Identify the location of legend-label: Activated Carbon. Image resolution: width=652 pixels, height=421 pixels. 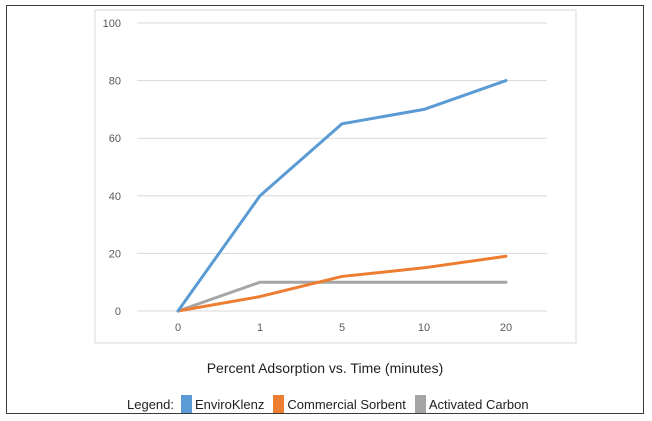
(478, 404).